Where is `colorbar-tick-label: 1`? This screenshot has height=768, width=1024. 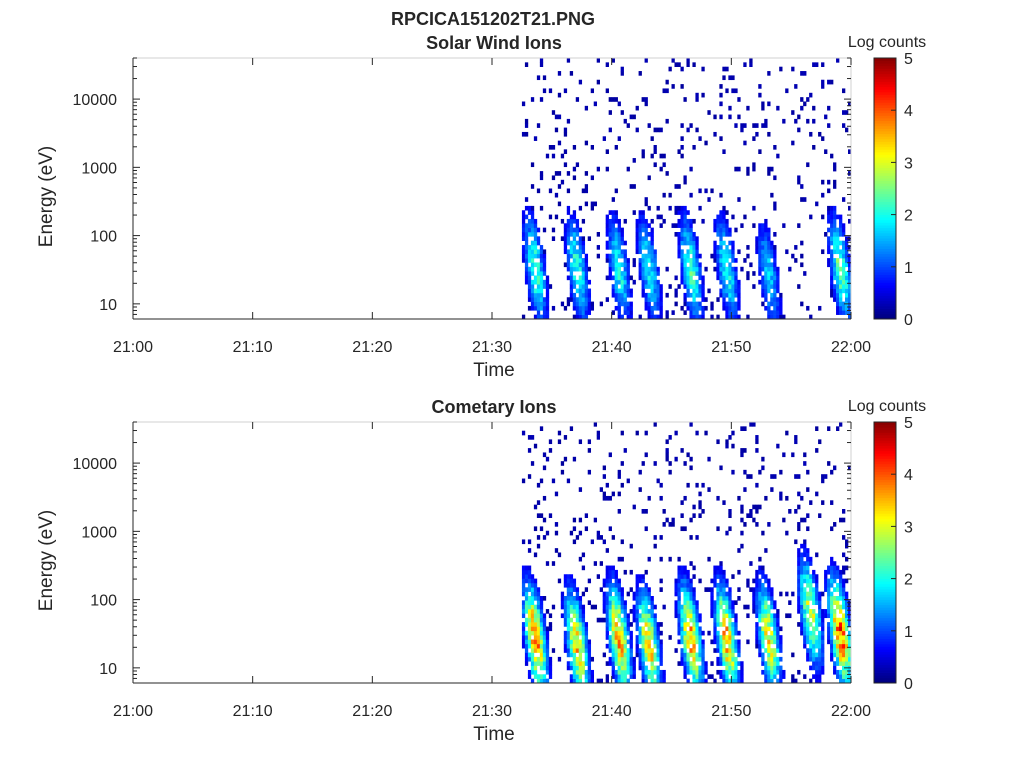 colorbar-tick-label: 1 is located at coordinates (908, 268).